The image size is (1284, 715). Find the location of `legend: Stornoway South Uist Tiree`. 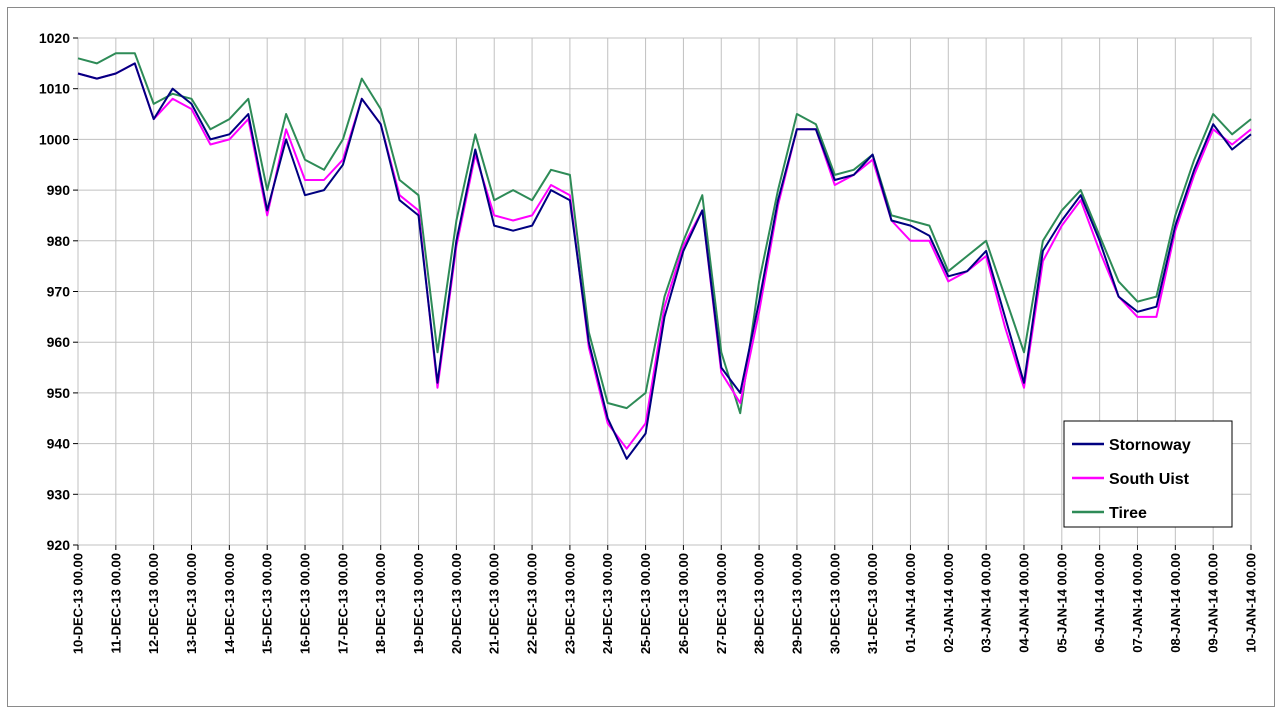

legend: Stornoway South Uist Tiree is located at coordinates (1148, 474).